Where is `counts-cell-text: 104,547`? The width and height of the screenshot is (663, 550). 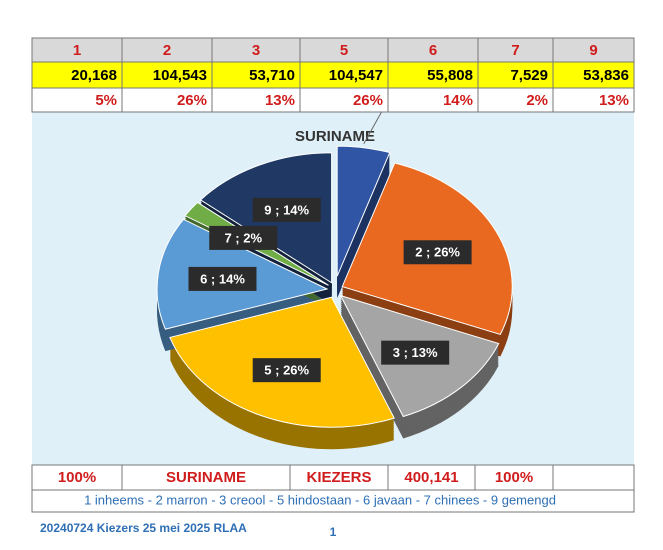
counts-cell-text: 104,547 is located at coordinates (356, 75).